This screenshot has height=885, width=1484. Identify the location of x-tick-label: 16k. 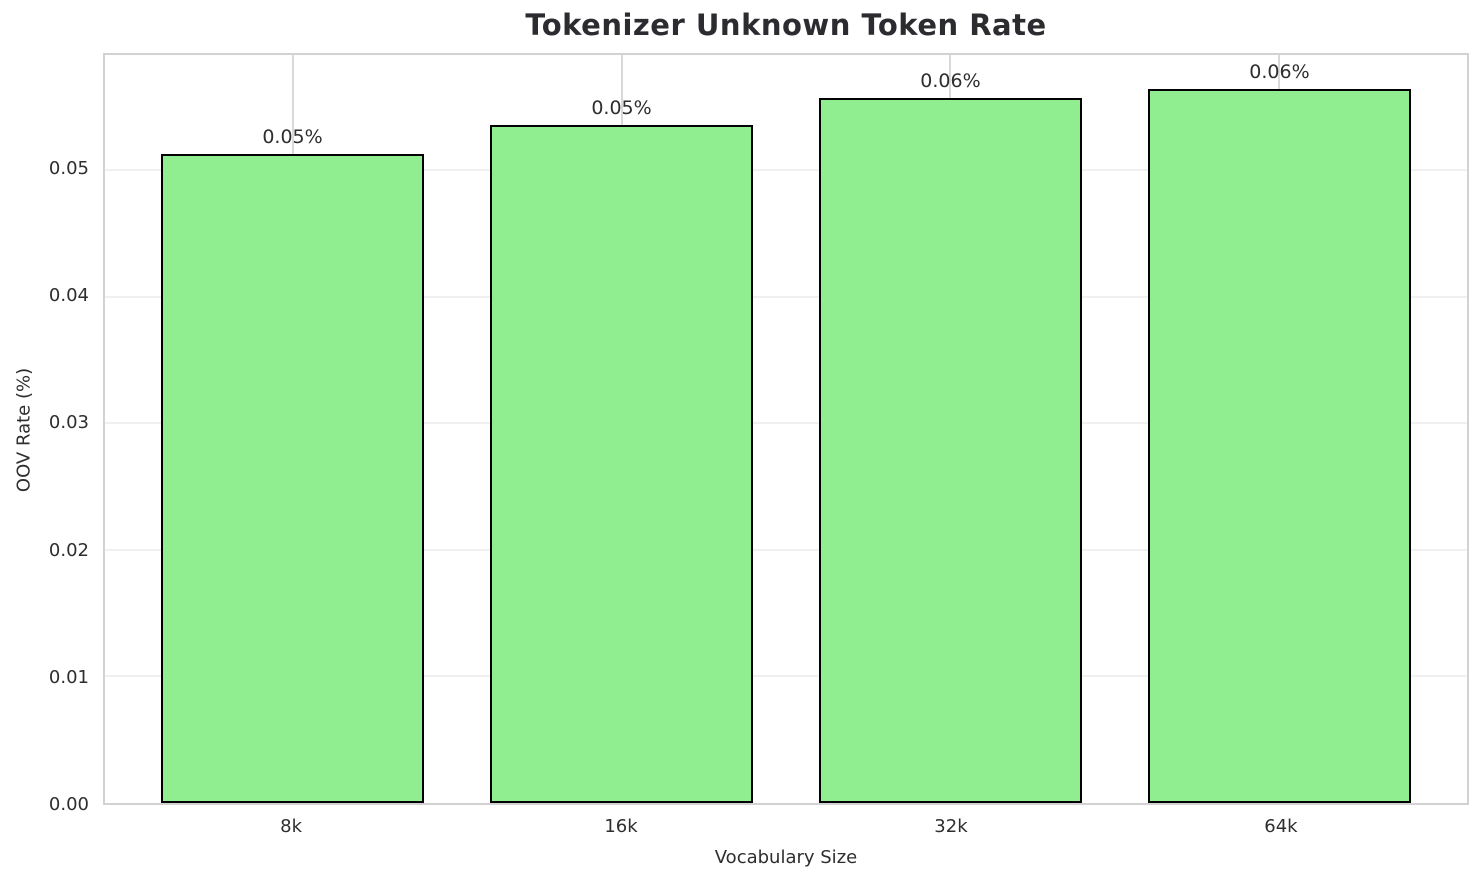
(621, 826).